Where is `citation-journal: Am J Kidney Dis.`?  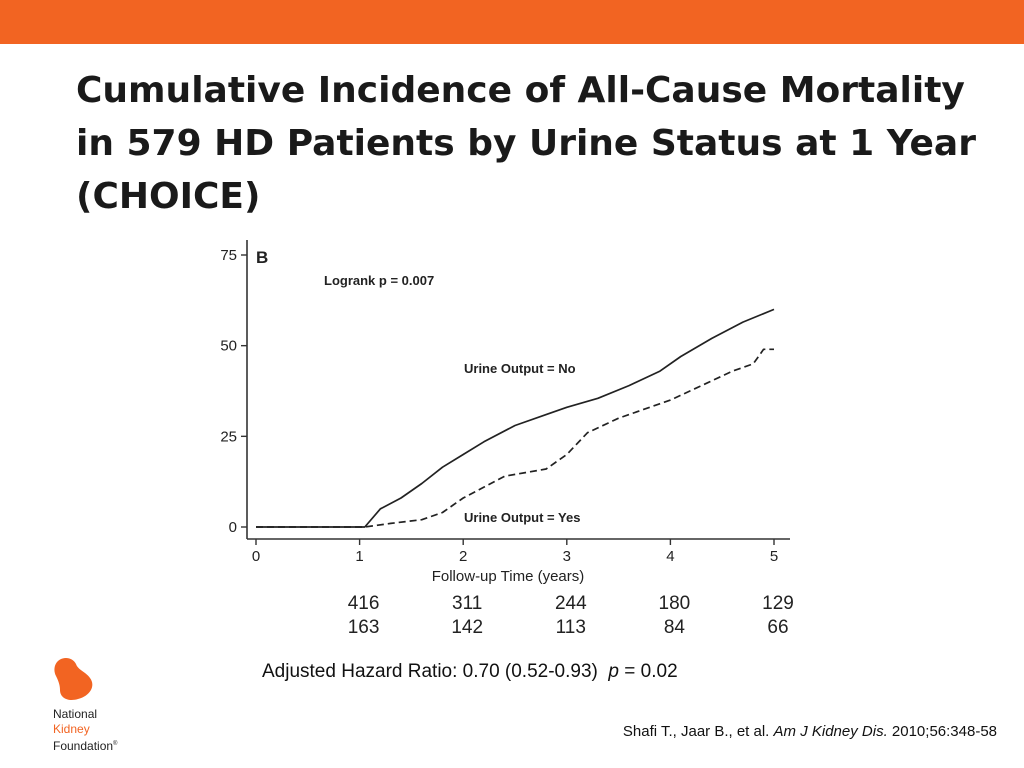
citation-journal: Am J Kidney Dis. is located at coordinates (830, 731).